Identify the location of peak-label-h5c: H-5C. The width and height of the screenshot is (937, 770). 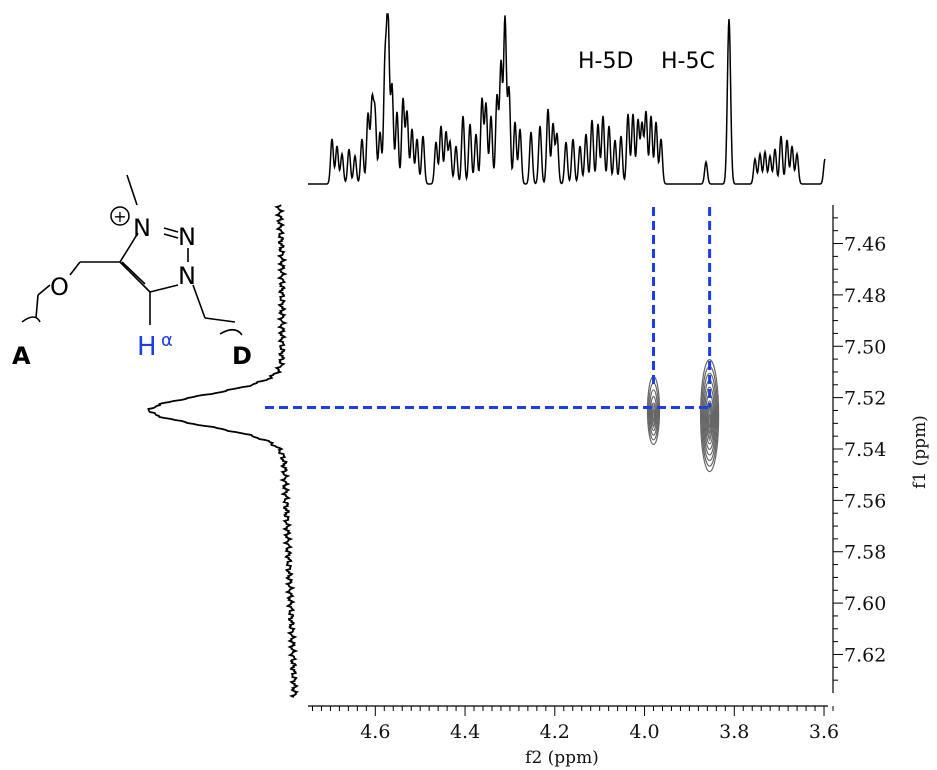
(688, 61).